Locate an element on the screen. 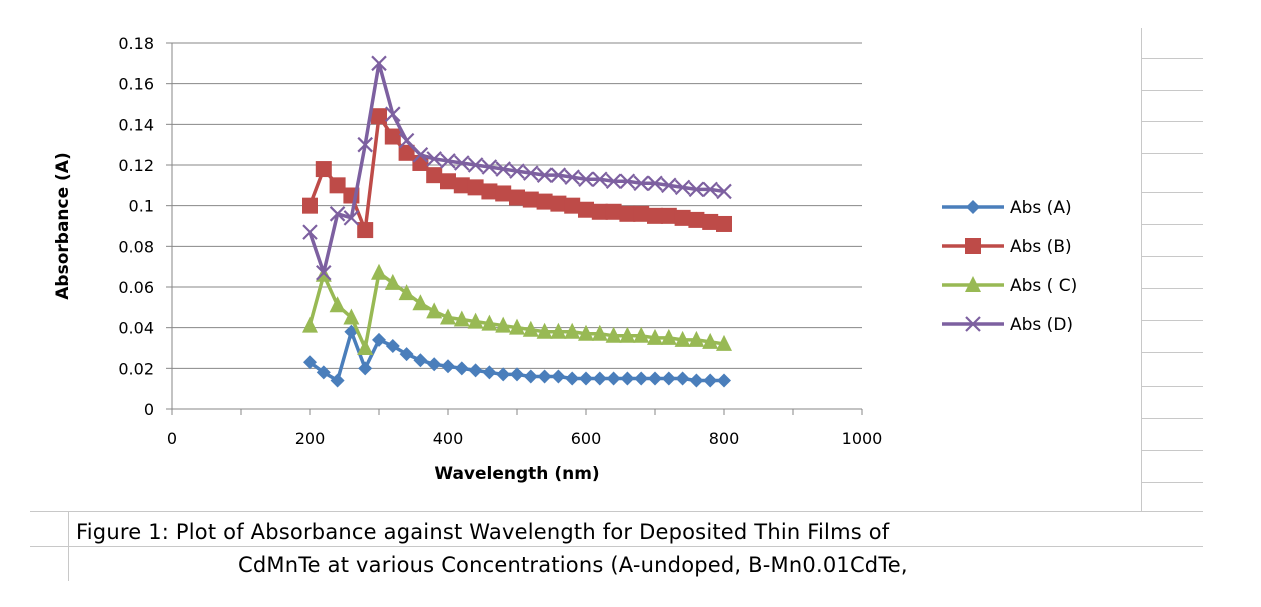 The width and height of the screenshot is (1261, 607). y-tick-labels: 0 0.02 0.04 0.06 0.08 0.1 0.12 0.14 0.16 0.18 is located at coordinates (136, 226).